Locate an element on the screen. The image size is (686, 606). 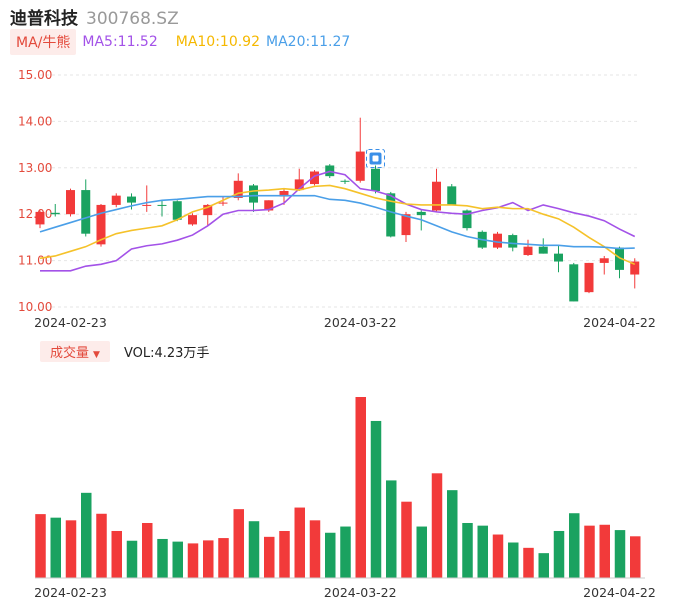
caret-down-icon: ▼ is located at coordinates (96, 354).